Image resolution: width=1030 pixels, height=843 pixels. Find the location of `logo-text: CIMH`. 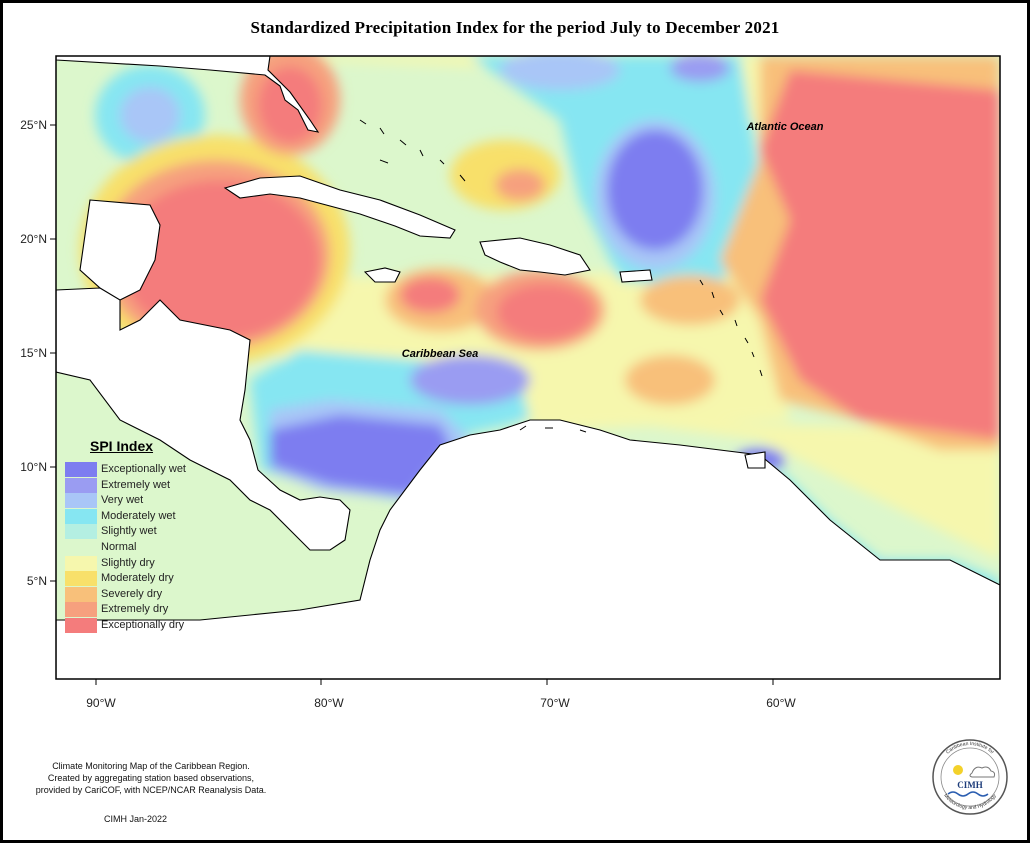

logo-text: CIMH is located at coordinates (970, 785).